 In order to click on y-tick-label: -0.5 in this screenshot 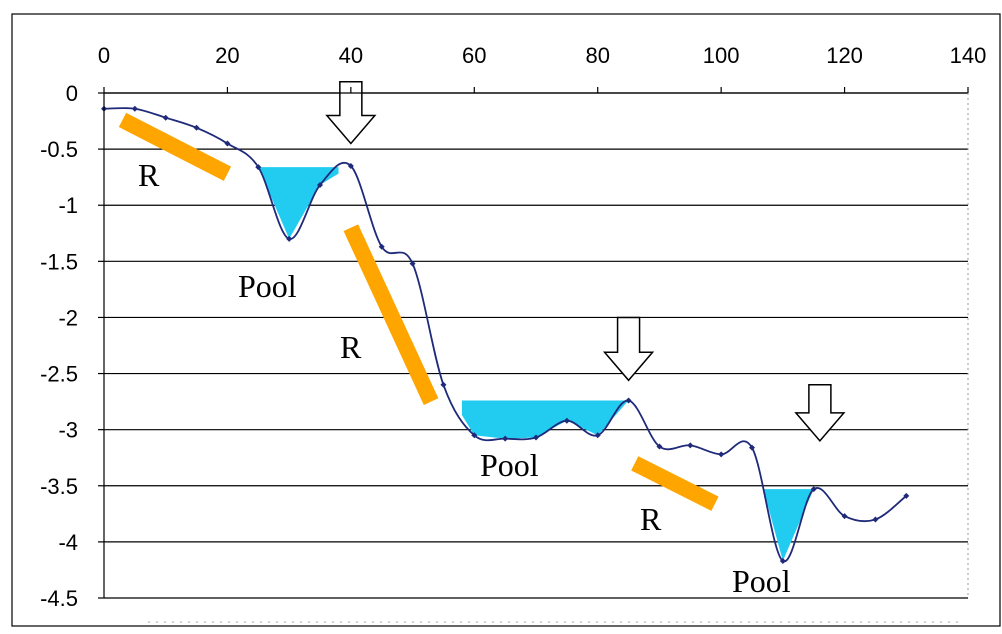, I will do `click(59, 149)`.